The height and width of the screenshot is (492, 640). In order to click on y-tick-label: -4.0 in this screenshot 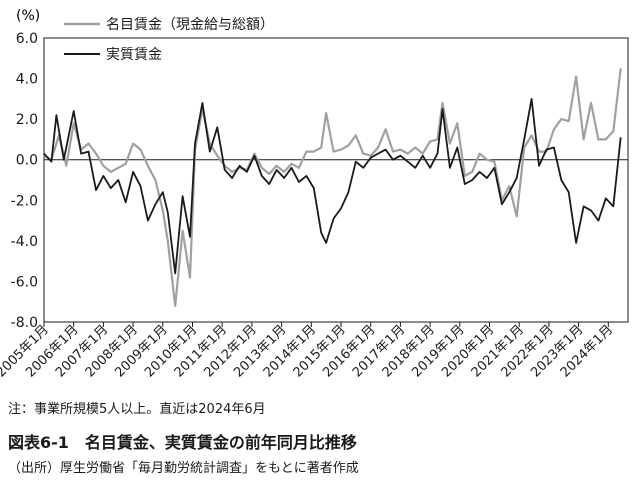, I will do `click(24, 242)`.